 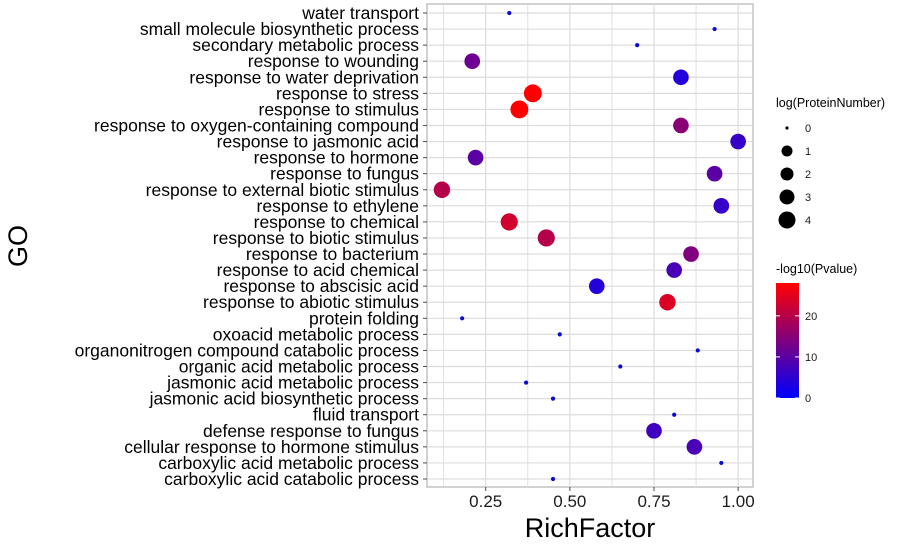 What do you see at coordinates (569, 501) in the screenshot?
I see `x-tick-label: 0.50` at bounding box center [569, 501].